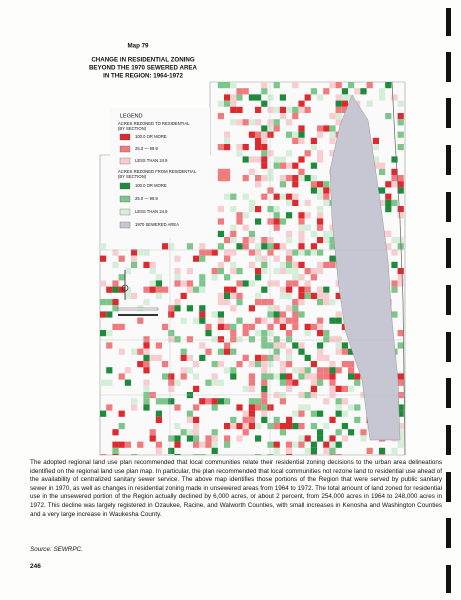 The width and height of the screenshot is (461, 600). Describe the element at coordinates (125, 285) in the screenshot. I see `north-arrow` at that location.